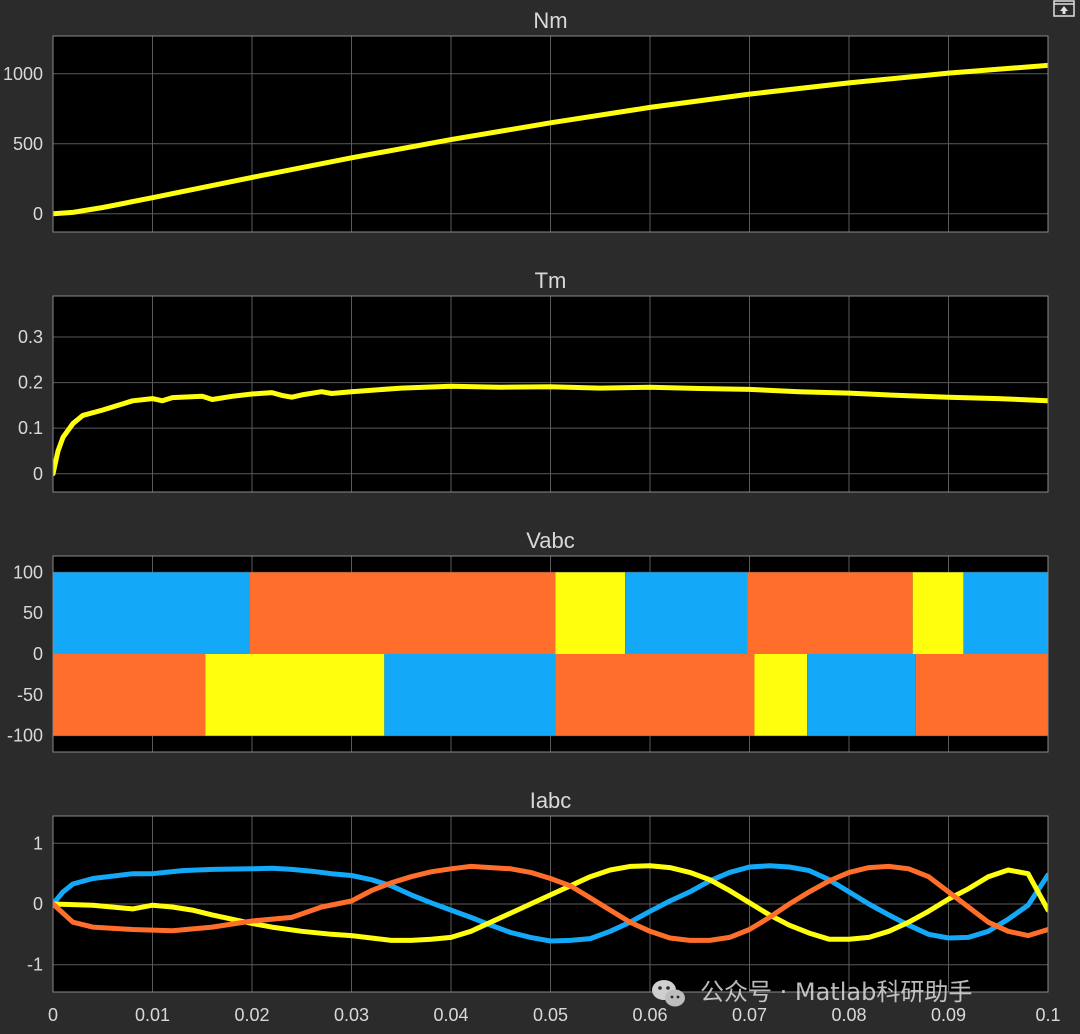  I want to click on x-tick-label: 0.06, so click(649, 1015).